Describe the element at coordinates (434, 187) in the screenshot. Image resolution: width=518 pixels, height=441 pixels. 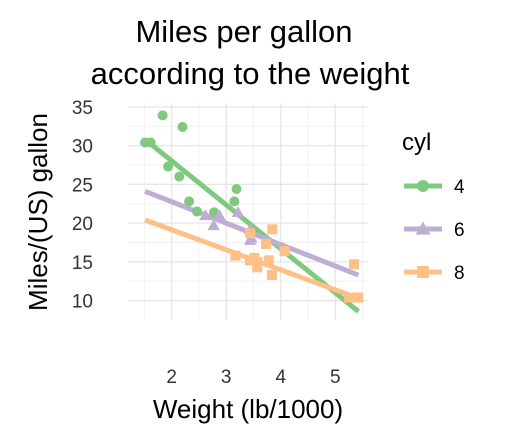
I see `legend-item-4: 4` at that location.